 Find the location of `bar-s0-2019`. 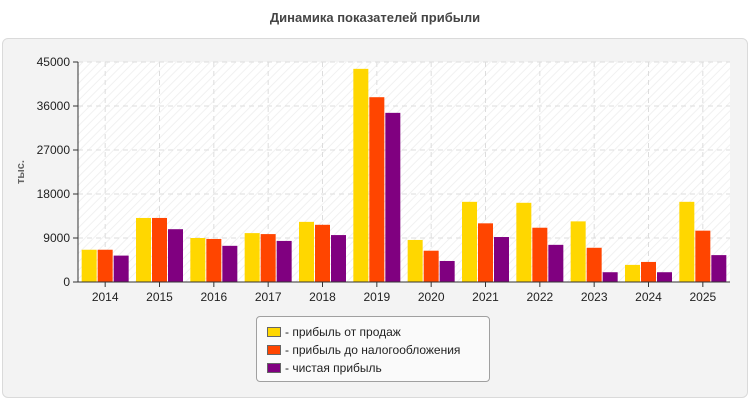

bar-s0-2019 is located at coordinates (361, 175).